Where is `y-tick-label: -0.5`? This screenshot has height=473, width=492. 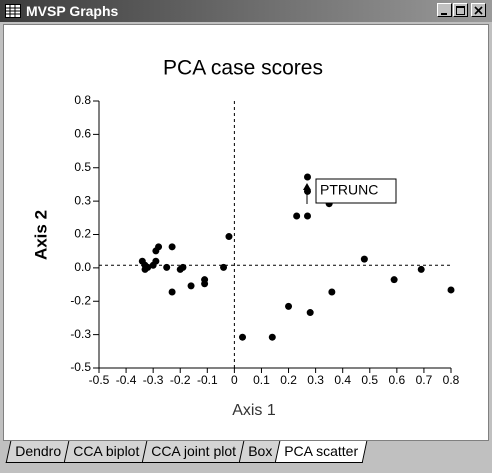
y-tick-label: -0.5 is located at coordinates (80, 367).